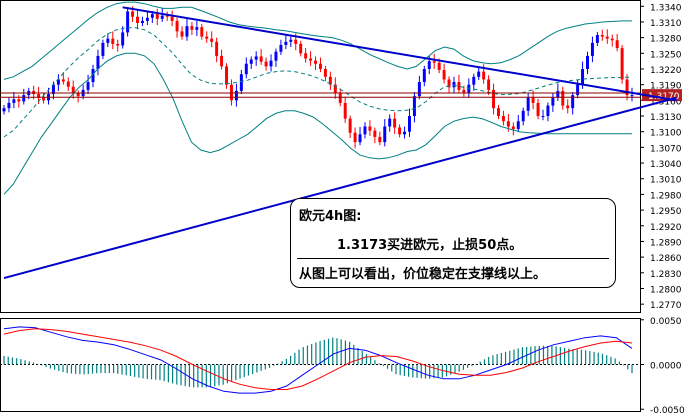 The image size is (686, 417). Describe the element at coordinates (666, 71) in the screenshot. I see `y-tick-label: 1.3220` at that location.